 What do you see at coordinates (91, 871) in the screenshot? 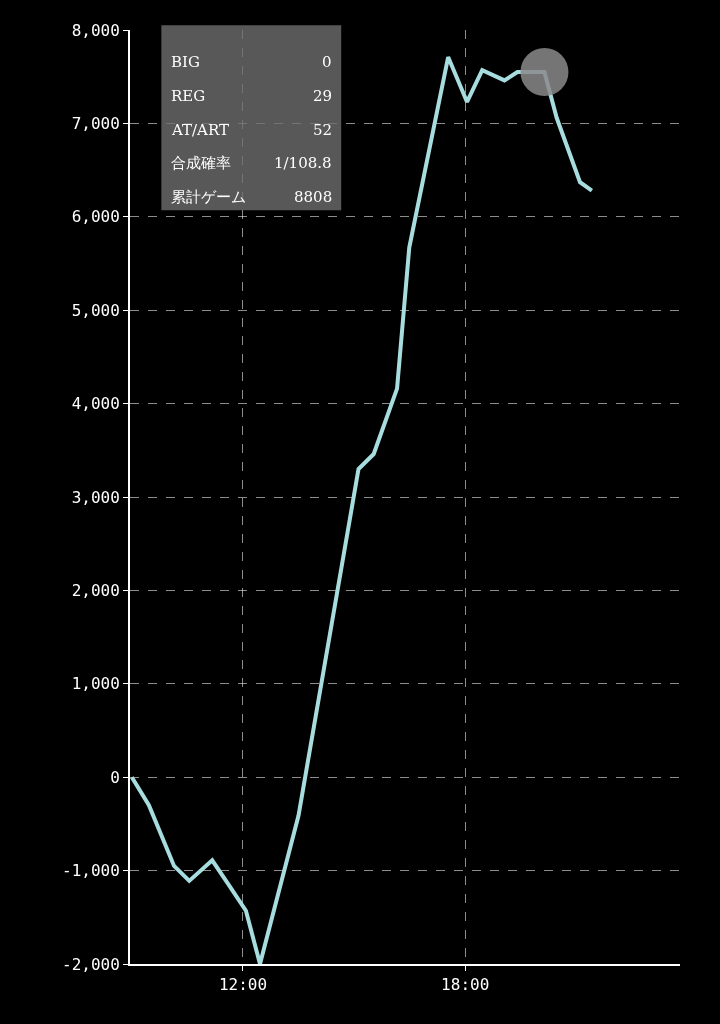
I see `y-tick-label: -1,000` at bounding box center [91, 871].